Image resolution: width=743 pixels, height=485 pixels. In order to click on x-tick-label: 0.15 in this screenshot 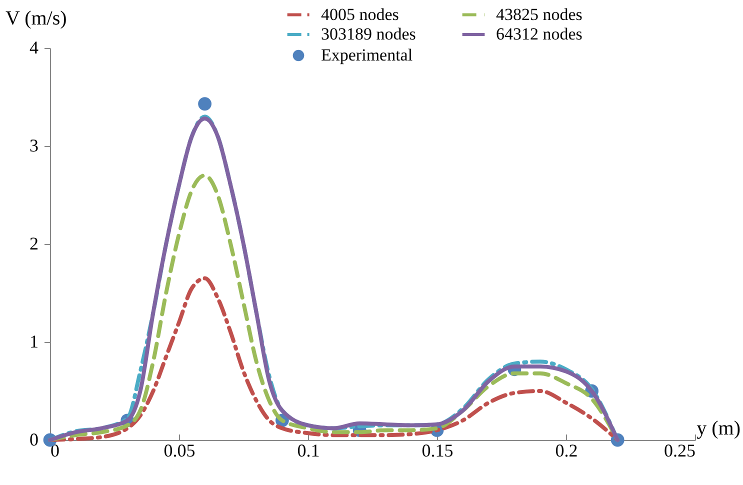, I will do `click(438, 450)`.